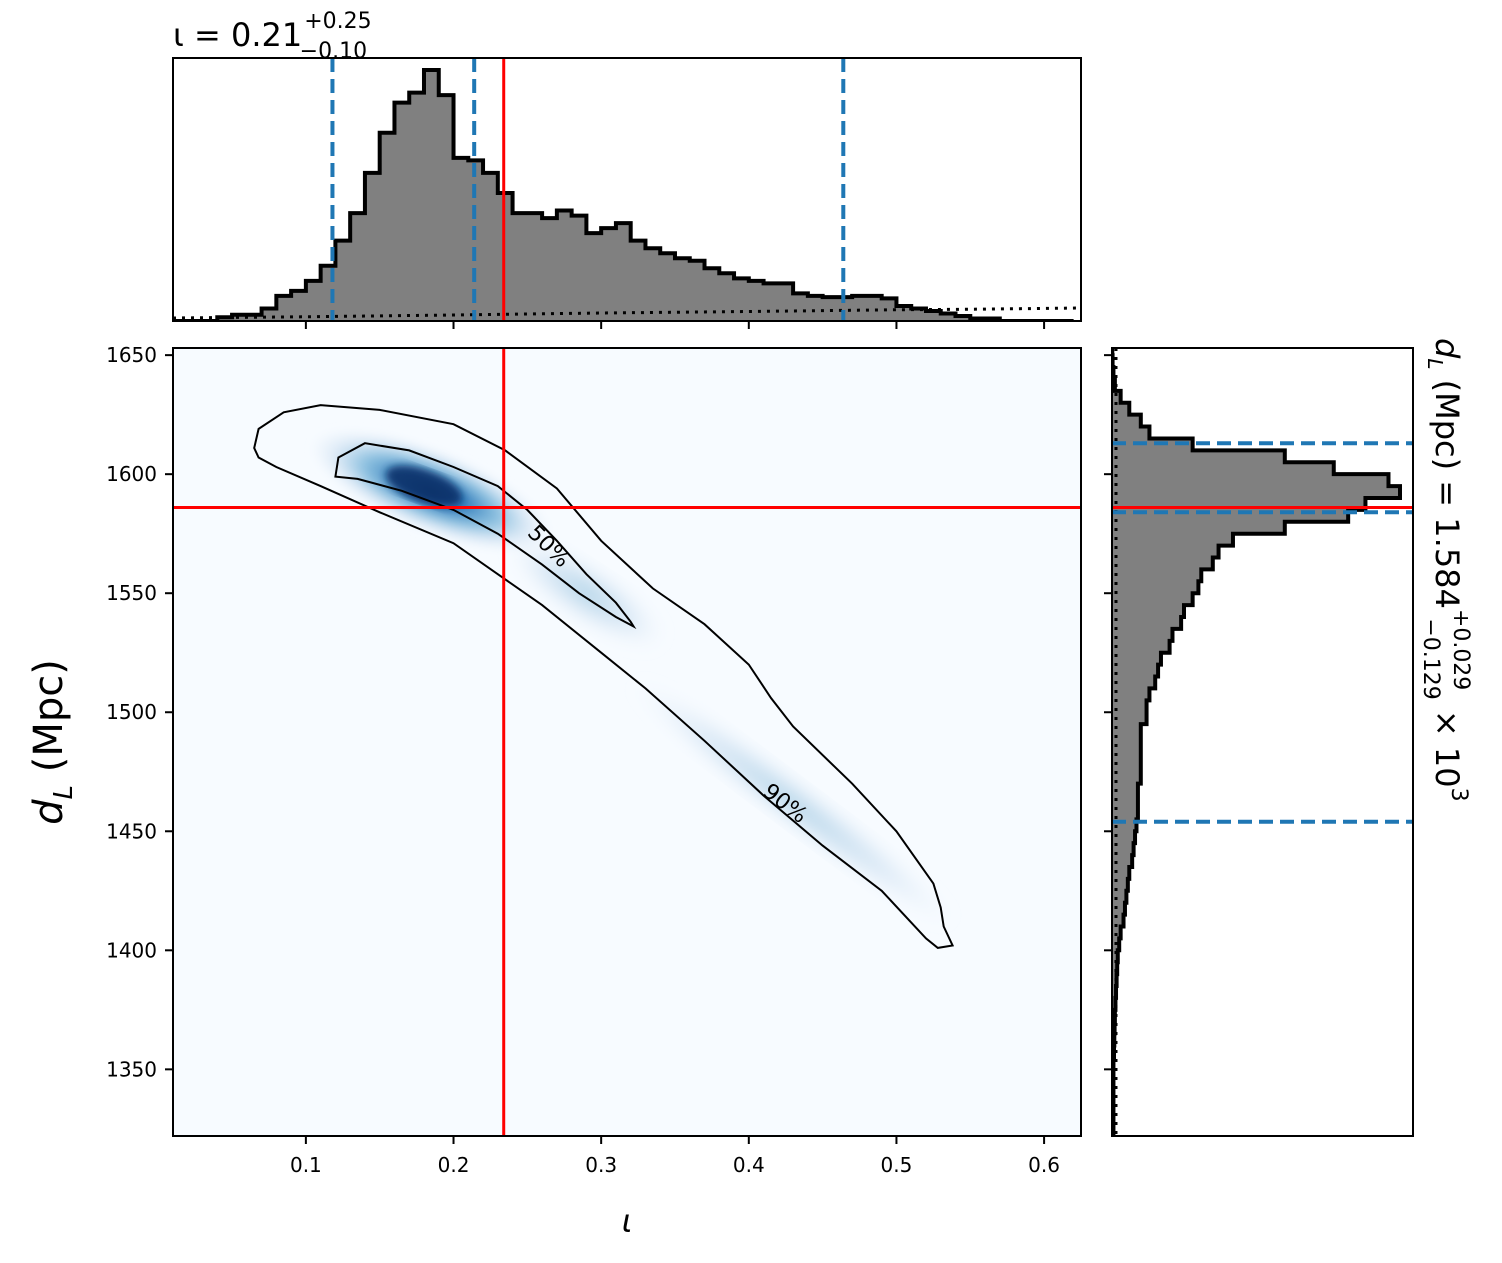 This screenshot has width=1502, height=1263. What do you see at coordinates (1108, 712) in the screenshot?
I see `dl-marginal-ticks` at bounding box center [1108, 712].